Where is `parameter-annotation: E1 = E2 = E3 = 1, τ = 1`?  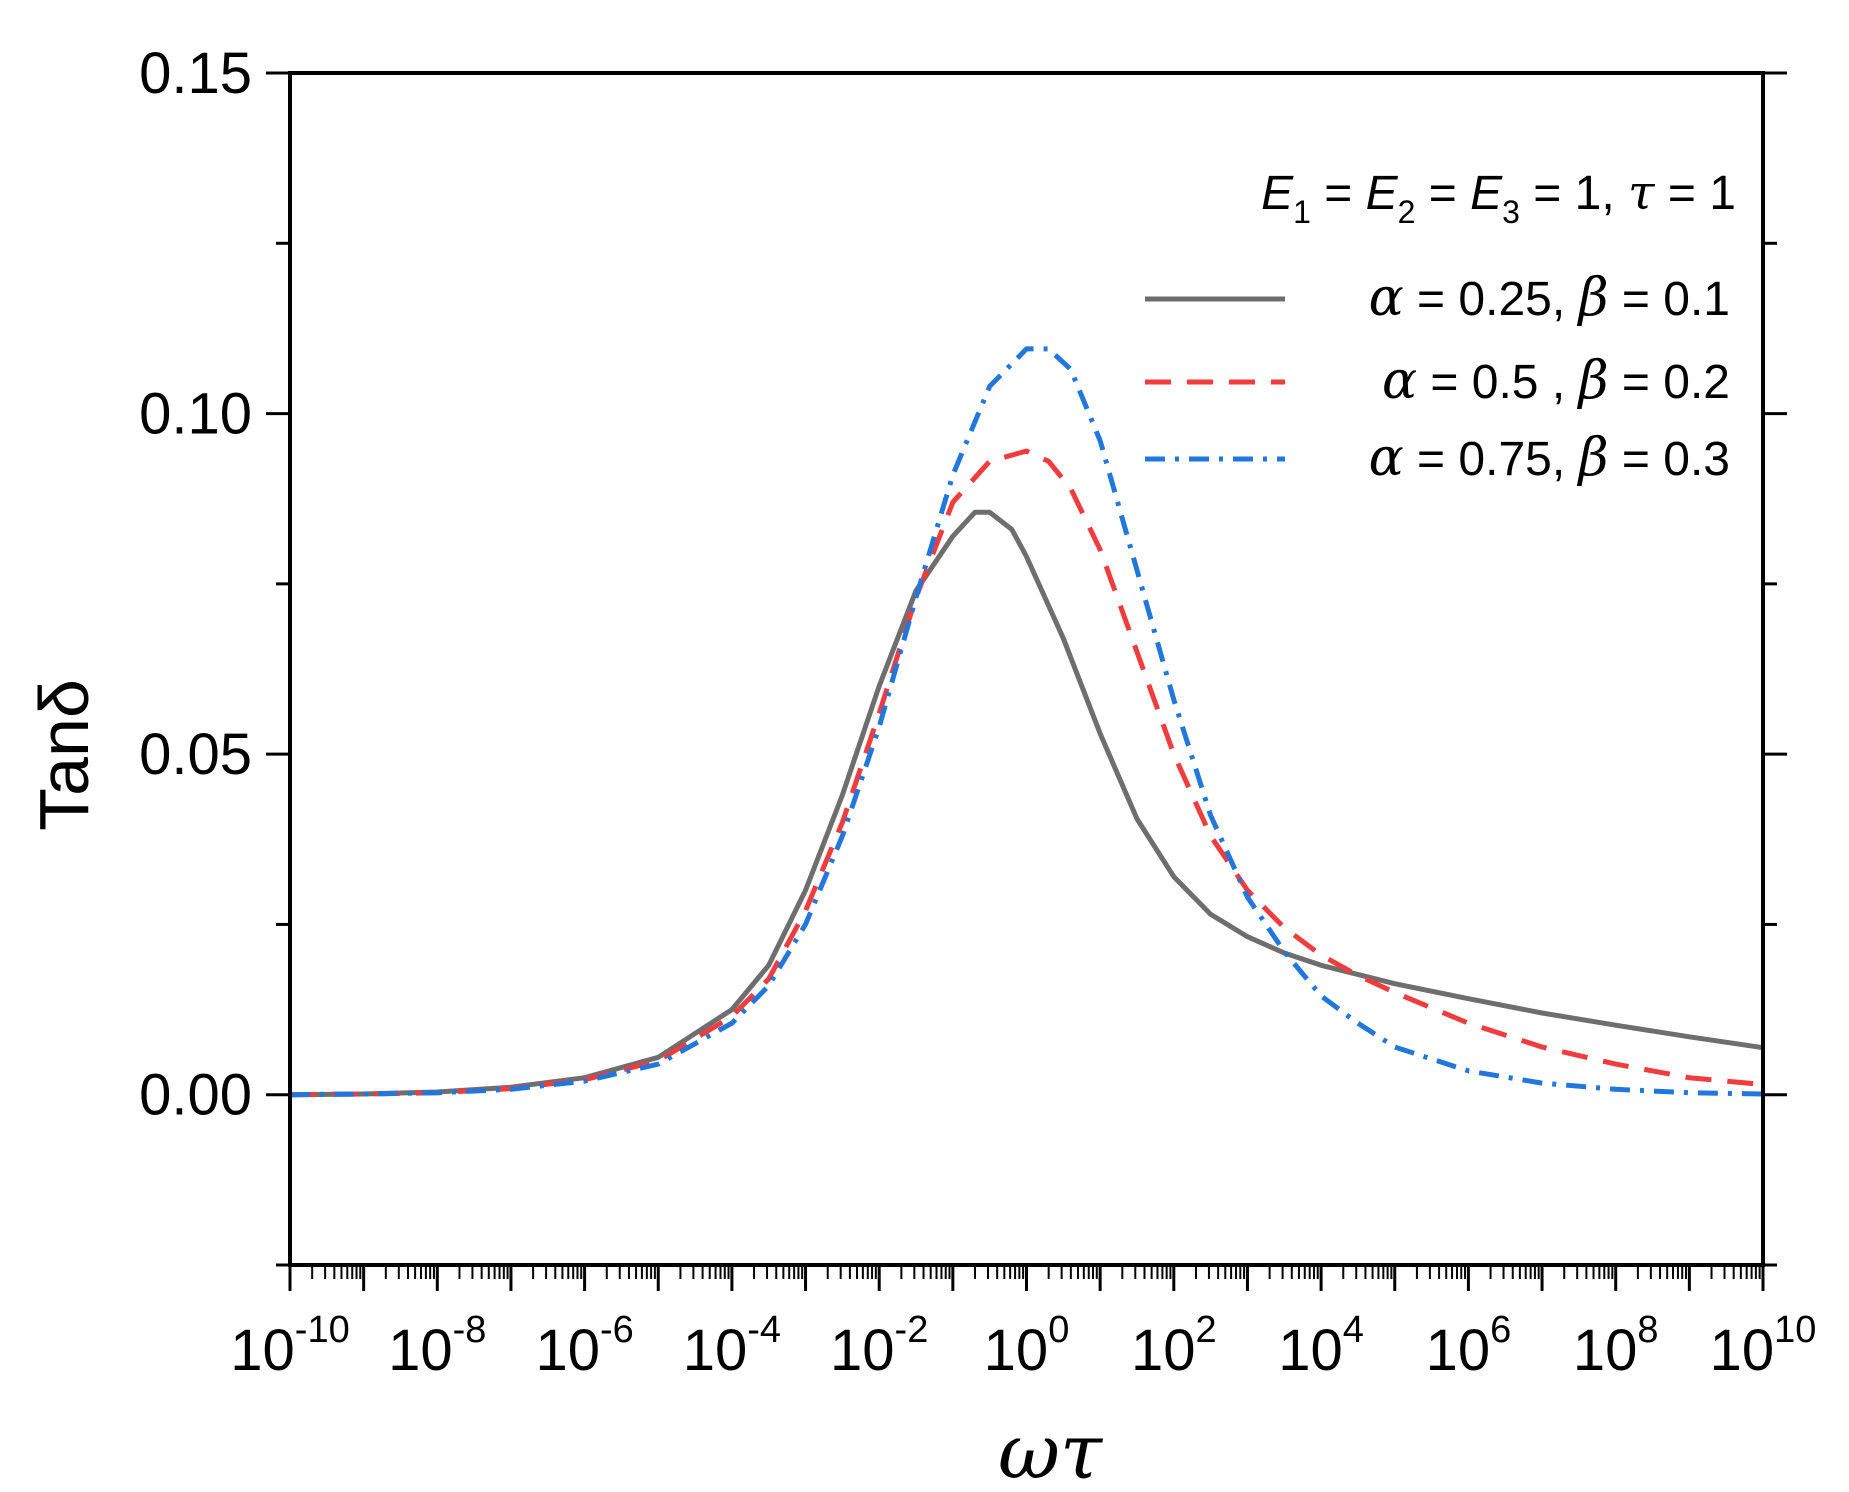
parameter-annotation: E1 = E2 = E3 = 1, τ = 1 is located at coordinates (1498, 197).